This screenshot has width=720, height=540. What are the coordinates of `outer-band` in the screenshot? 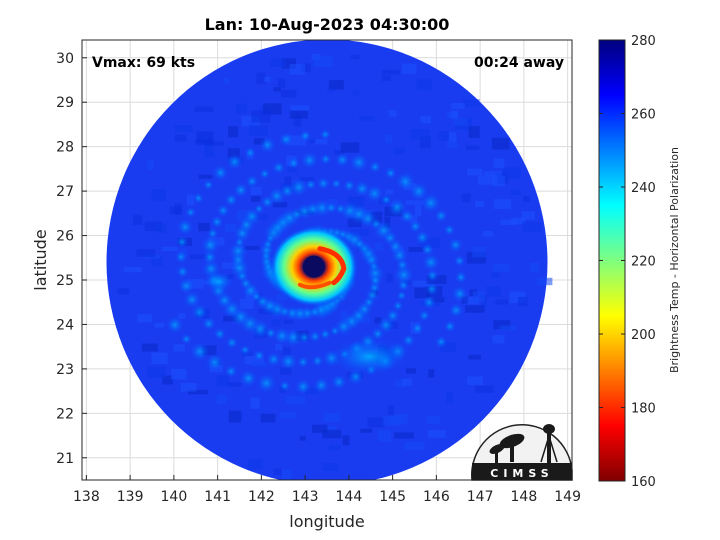 It's located at (218, 281).